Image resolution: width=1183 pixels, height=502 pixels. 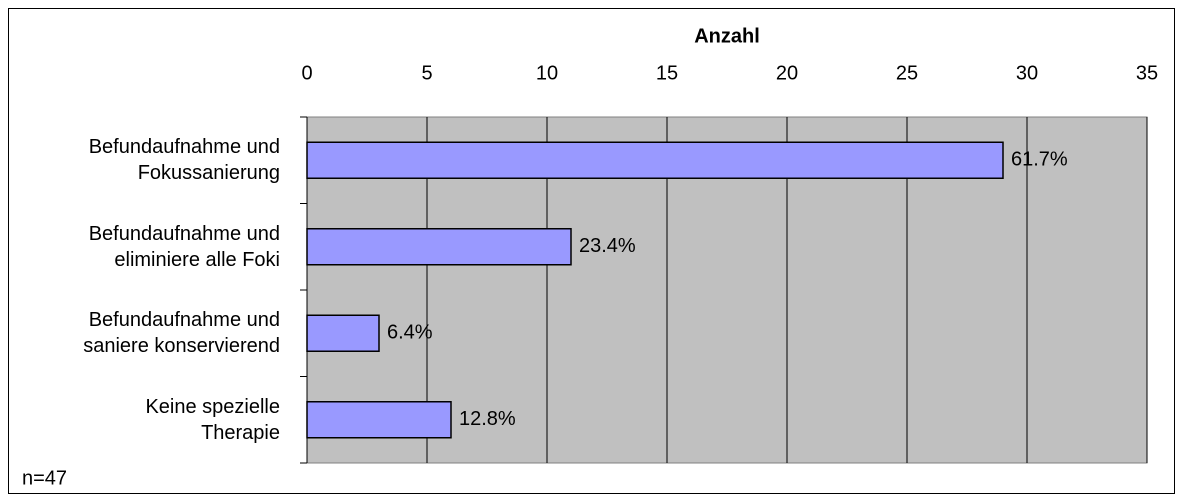 I want to click on y-tick-label: Befundaufnahme und Fokussanierung, so click(x=184, y=160).